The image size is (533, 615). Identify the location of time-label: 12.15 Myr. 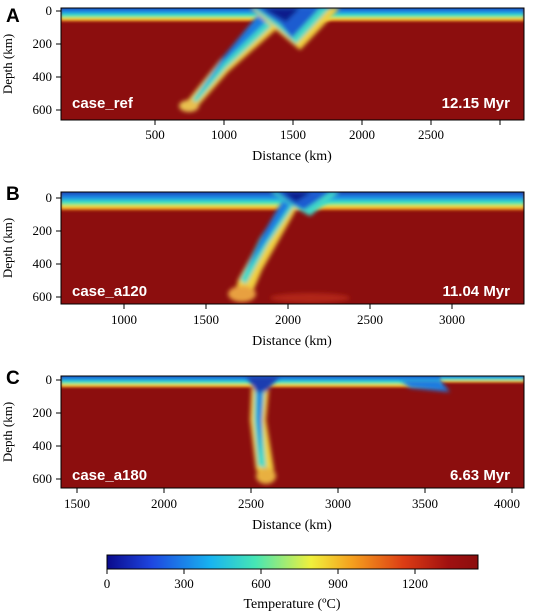
(476, 103).